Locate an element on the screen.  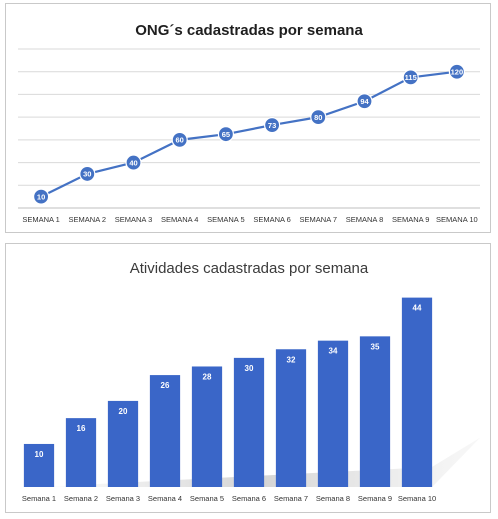
x-tick-label: SEMANA 10 is located at coordinates (457, 219).